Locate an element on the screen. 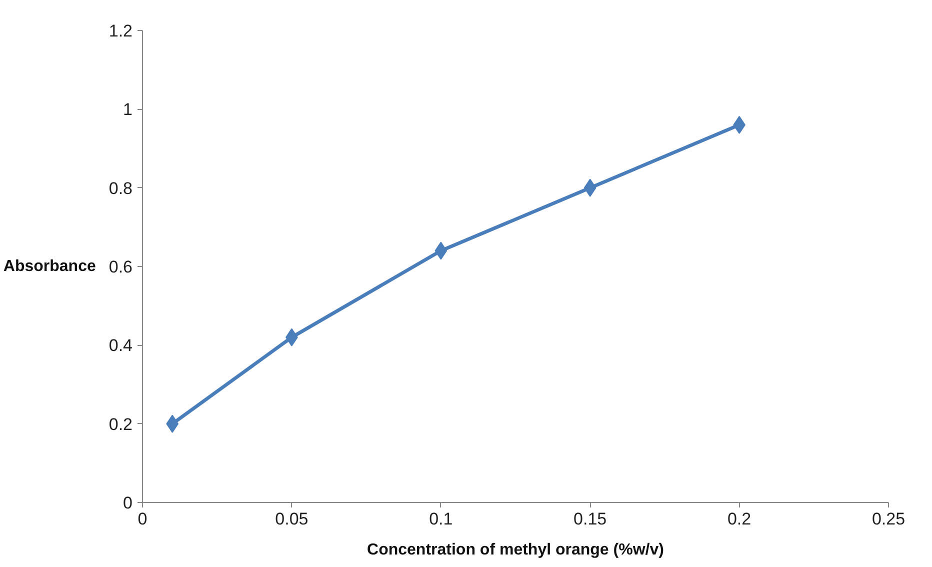 This screenshot has width=932, height=567. y-tick-label: 0.2 is located at coordinates (120, 424).